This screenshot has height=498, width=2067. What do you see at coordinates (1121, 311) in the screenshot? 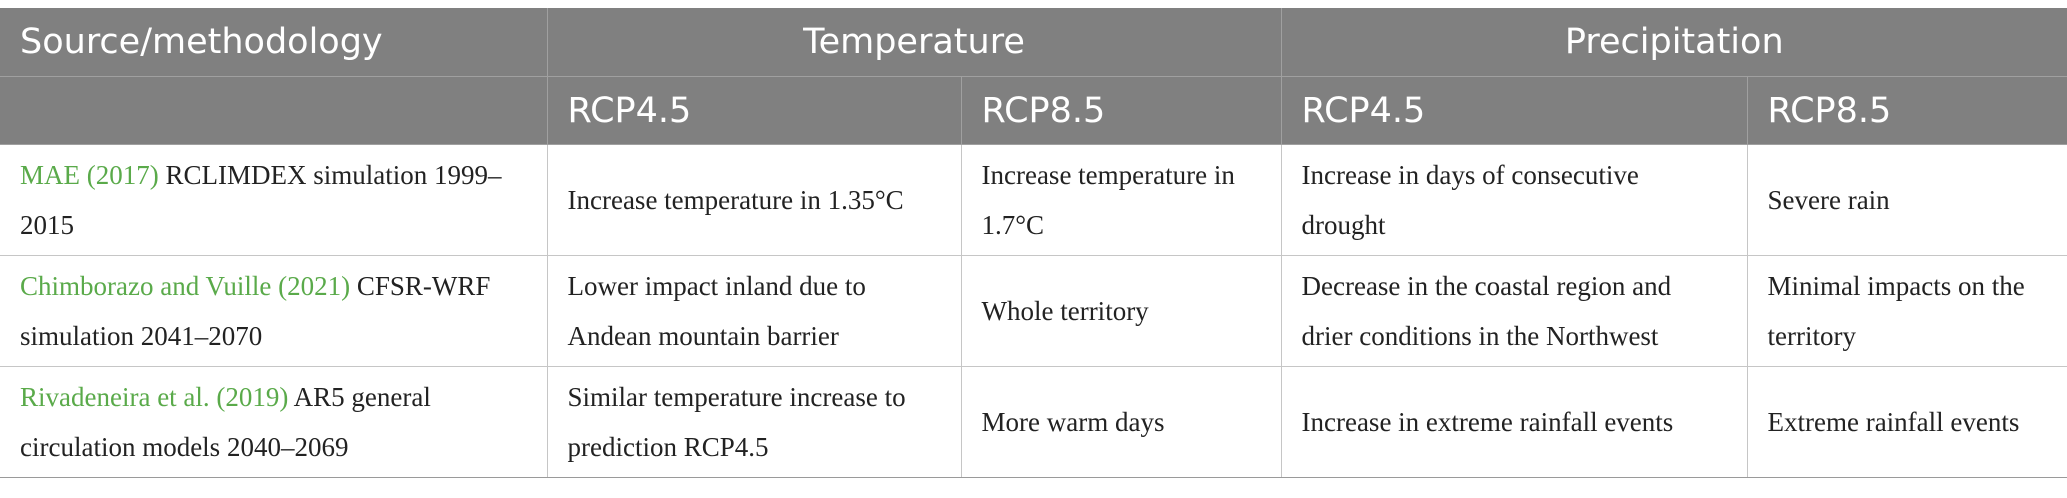
I see `temp-rcp85-cell: Whole territory` at bounding box center [1121, 311].